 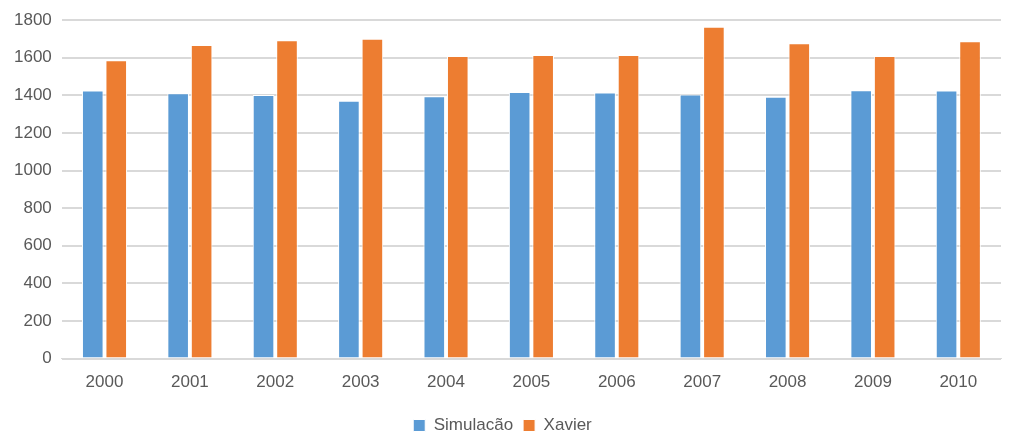 I want to click on y-tick-label: 1200, so click(x=32, y=132).